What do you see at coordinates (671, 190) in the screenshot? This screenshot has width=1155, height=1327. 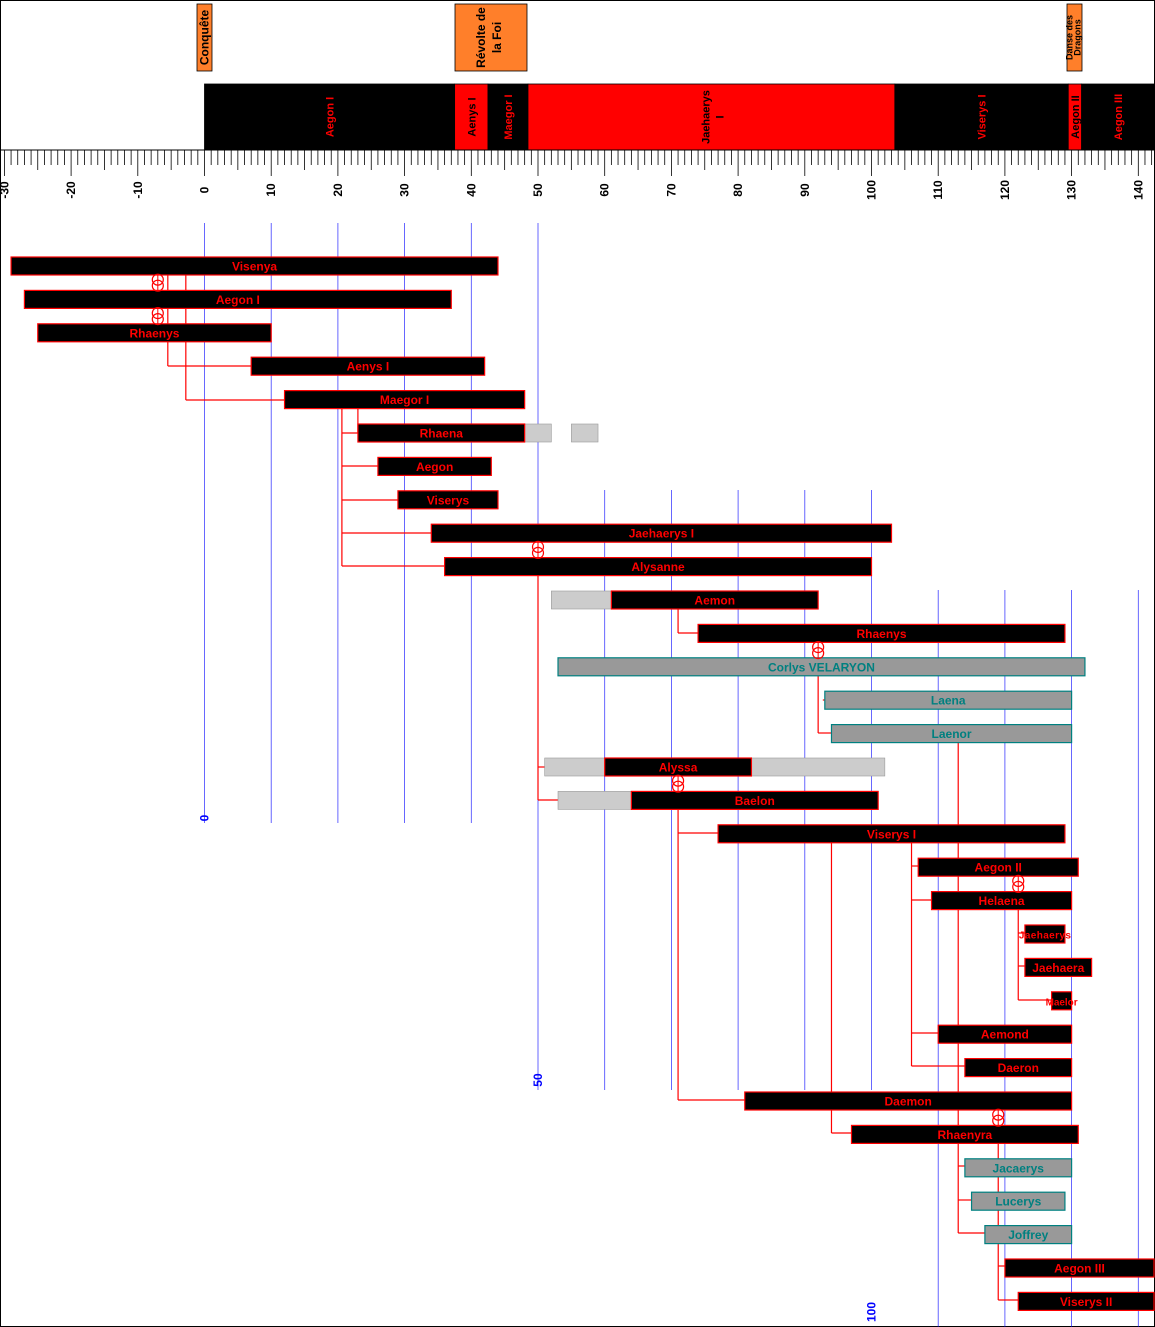 I see `axis-tick-label: 70` at bounding box center [671, 190].